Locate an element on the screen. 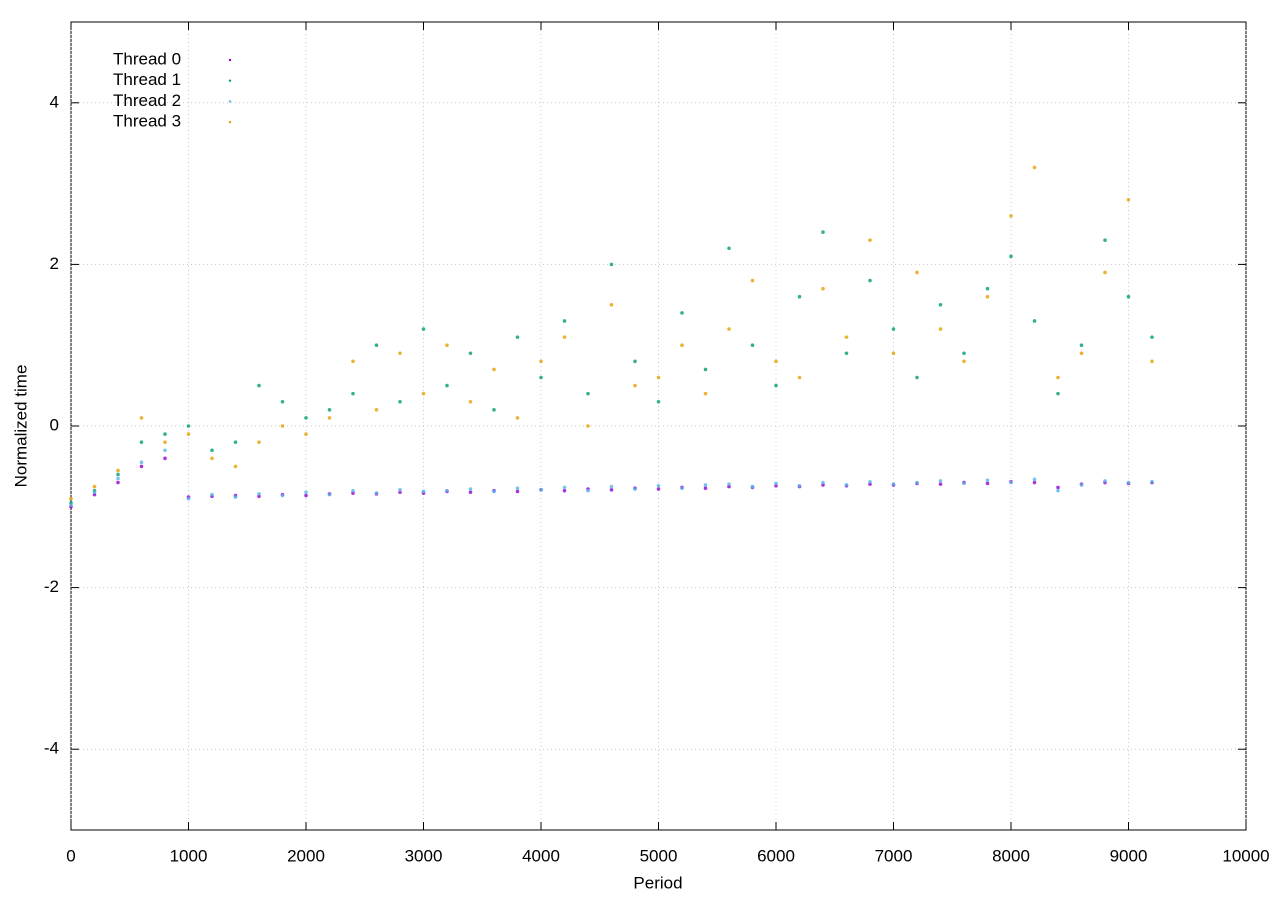  x-tick-label: 7000 is located at coordinates (894, 855).